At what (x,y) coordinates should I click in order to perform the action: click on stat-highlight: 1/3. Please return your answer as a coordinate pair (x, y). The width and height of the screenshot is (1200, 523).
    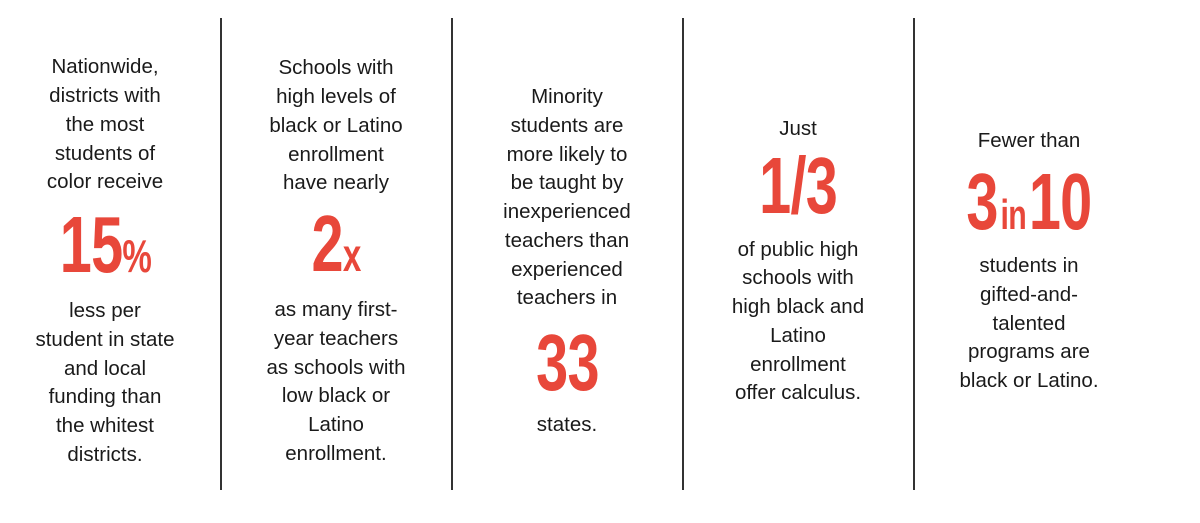
    Looking at the image, I should click on (798, 185).